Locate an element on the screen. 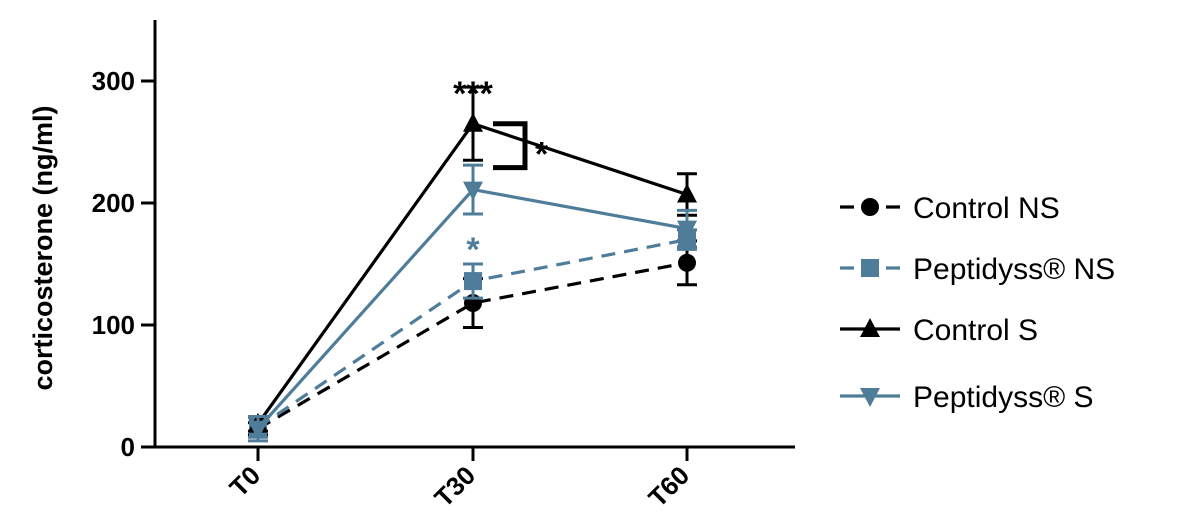 The image size is (1190, 532). y-ticks: 0 100 200 300 is located at coordinates (123, 264).